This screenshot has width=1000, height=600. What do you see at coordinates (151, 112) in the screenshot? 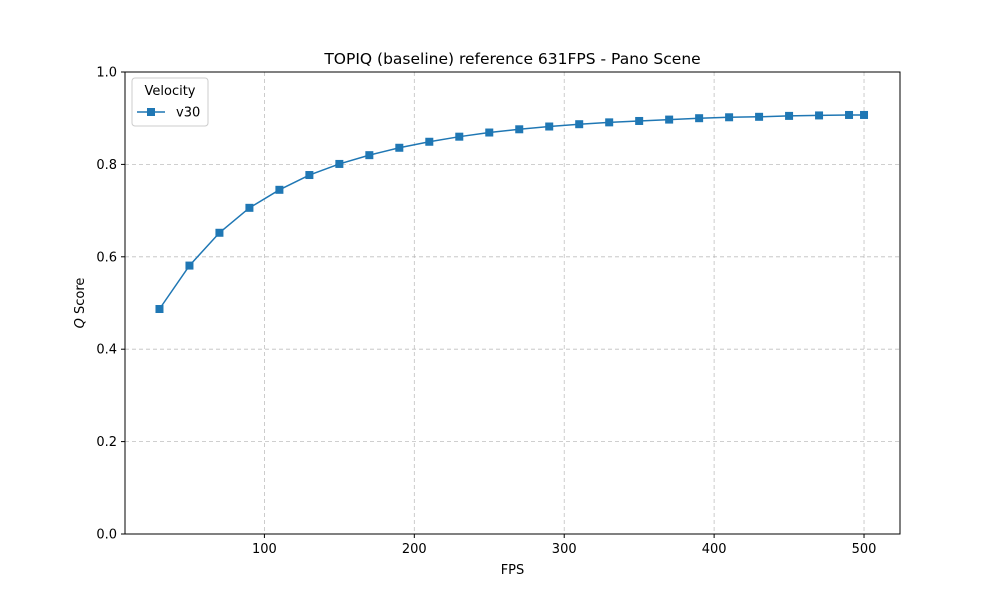
I see `legend-series-marker` at bounding box center [151, 112].